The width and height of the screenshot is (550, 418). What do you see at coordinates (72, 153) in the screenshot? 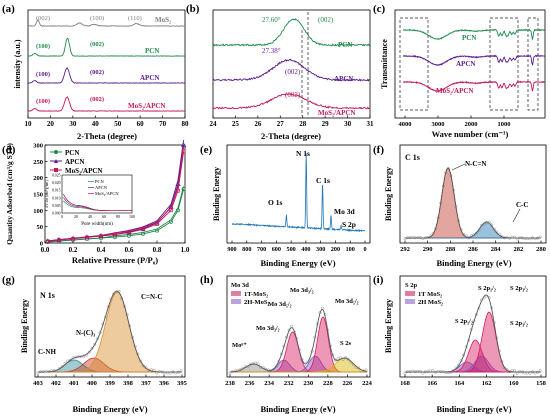
I see `legend-pcn-label: PCN` at bounding box center [72, 153].